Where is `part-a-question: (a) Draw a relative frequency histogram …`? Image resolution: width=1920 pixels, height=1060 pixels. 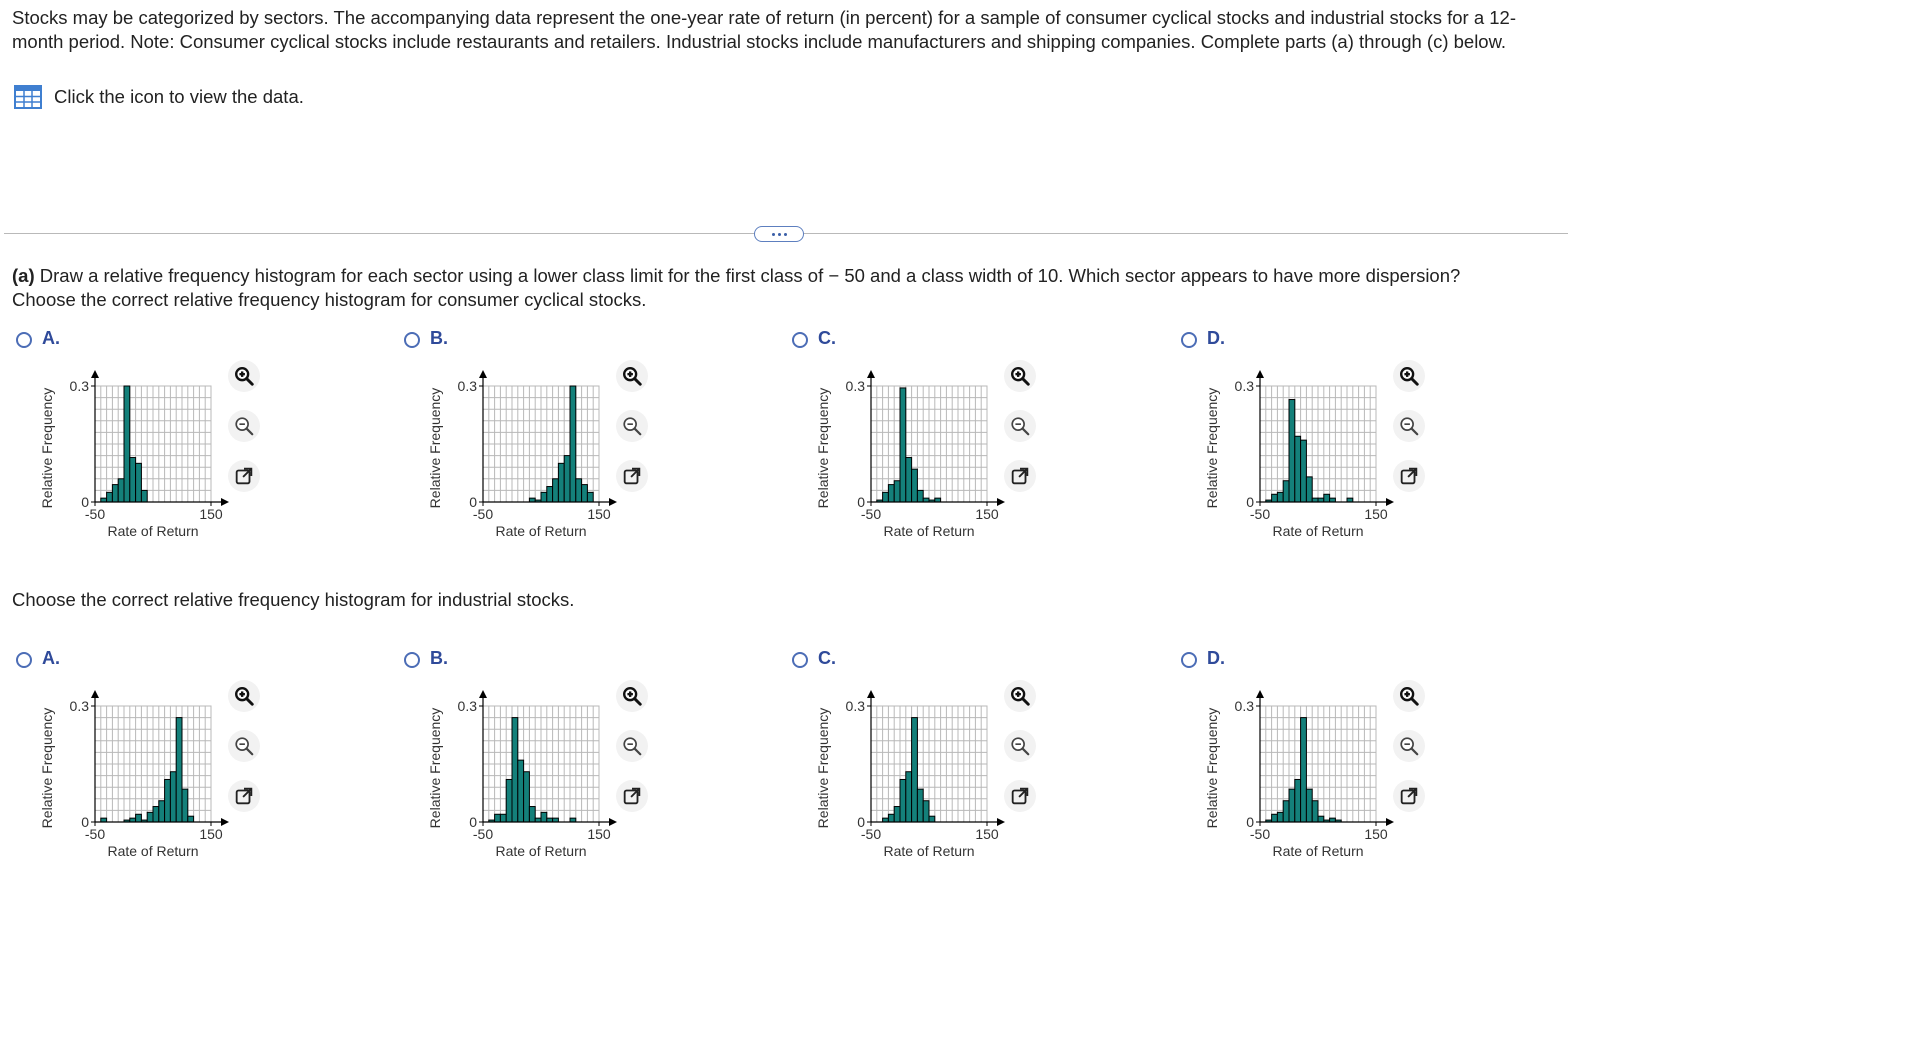 part-a-question: (a) Draw a relative frequency histogram … is located at coordinates (736, 288).